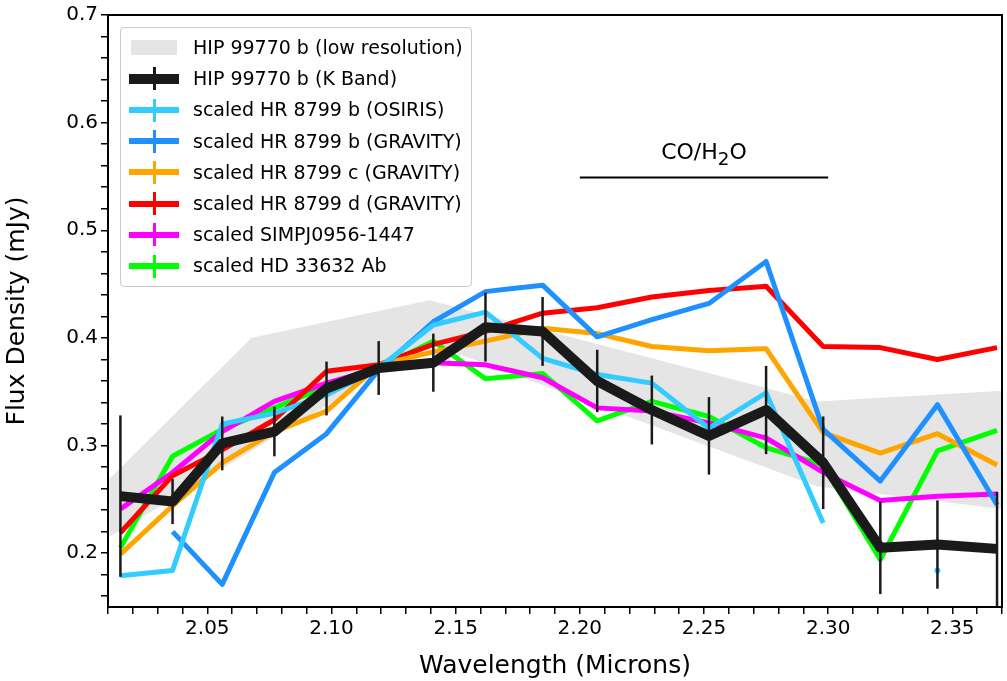 The image size is (1007, 681). What do you see at coordinates (207, 627) in the screenshot?
I see `x-tick-label: 2.05` at bounding box center [207, 627].